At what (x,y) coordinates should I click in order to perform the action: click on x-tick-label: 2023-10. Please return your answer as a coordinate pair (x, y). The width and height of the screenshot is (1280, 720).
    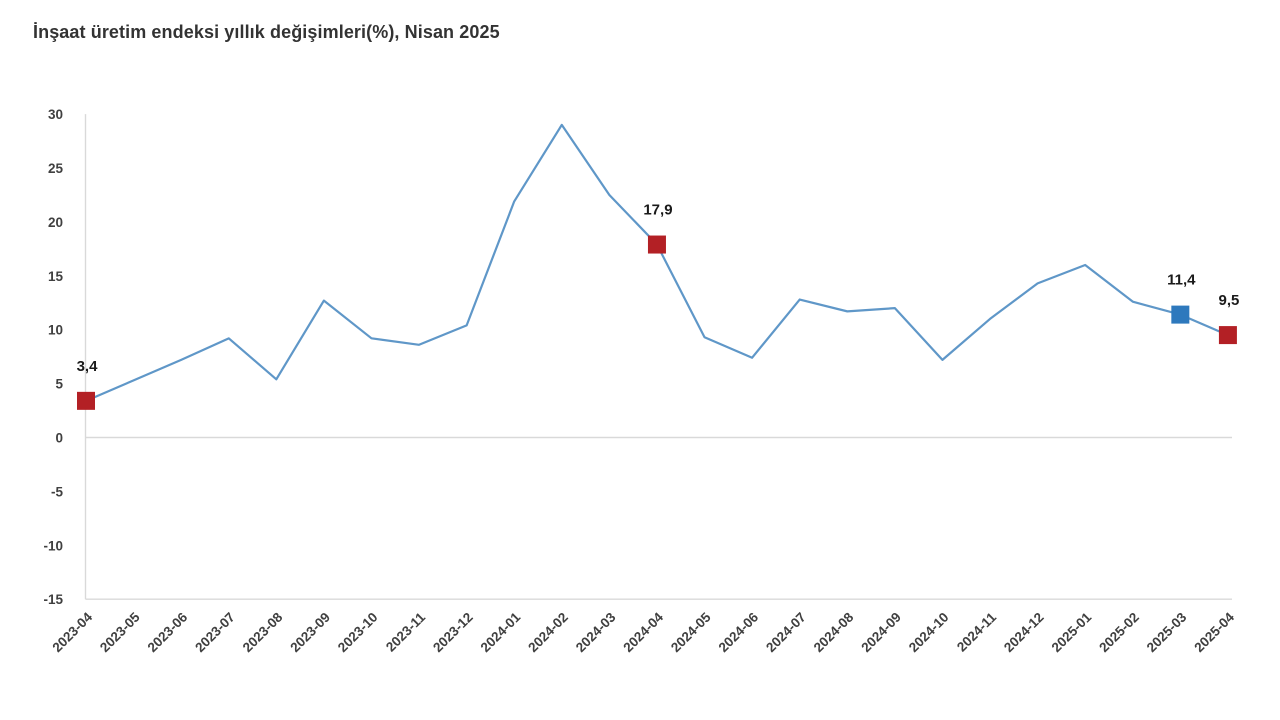
    Looking at the image, I should click on (358, 633).